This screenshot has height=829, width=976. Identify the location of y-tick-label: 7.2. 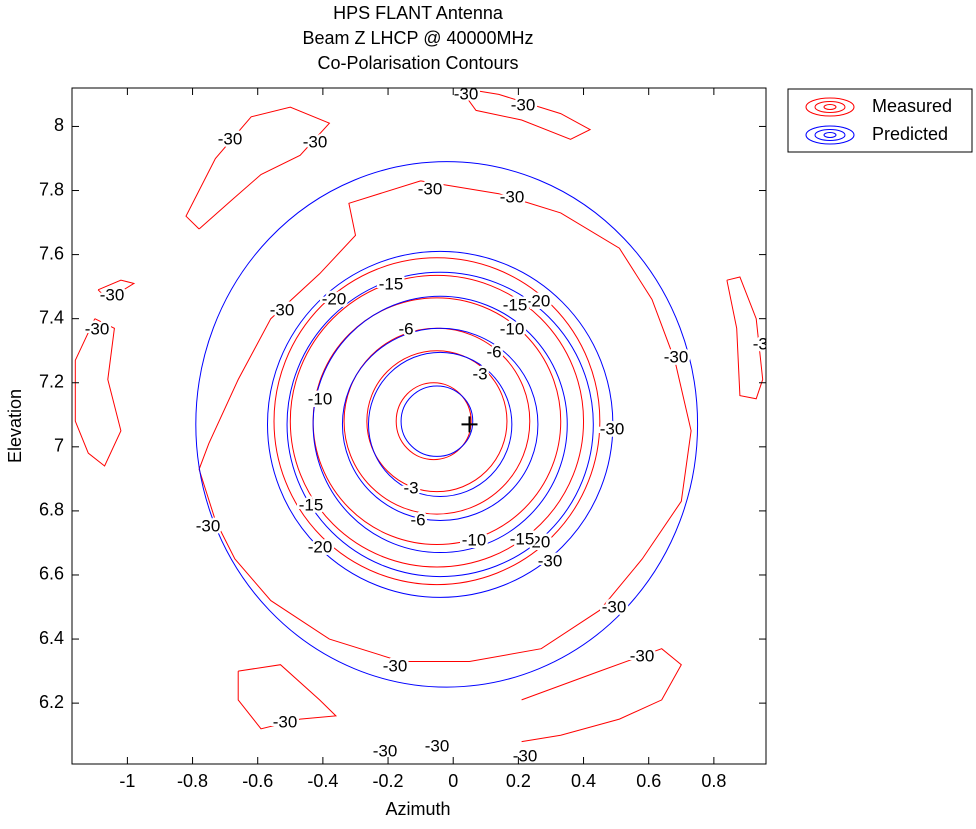
(51, 381).